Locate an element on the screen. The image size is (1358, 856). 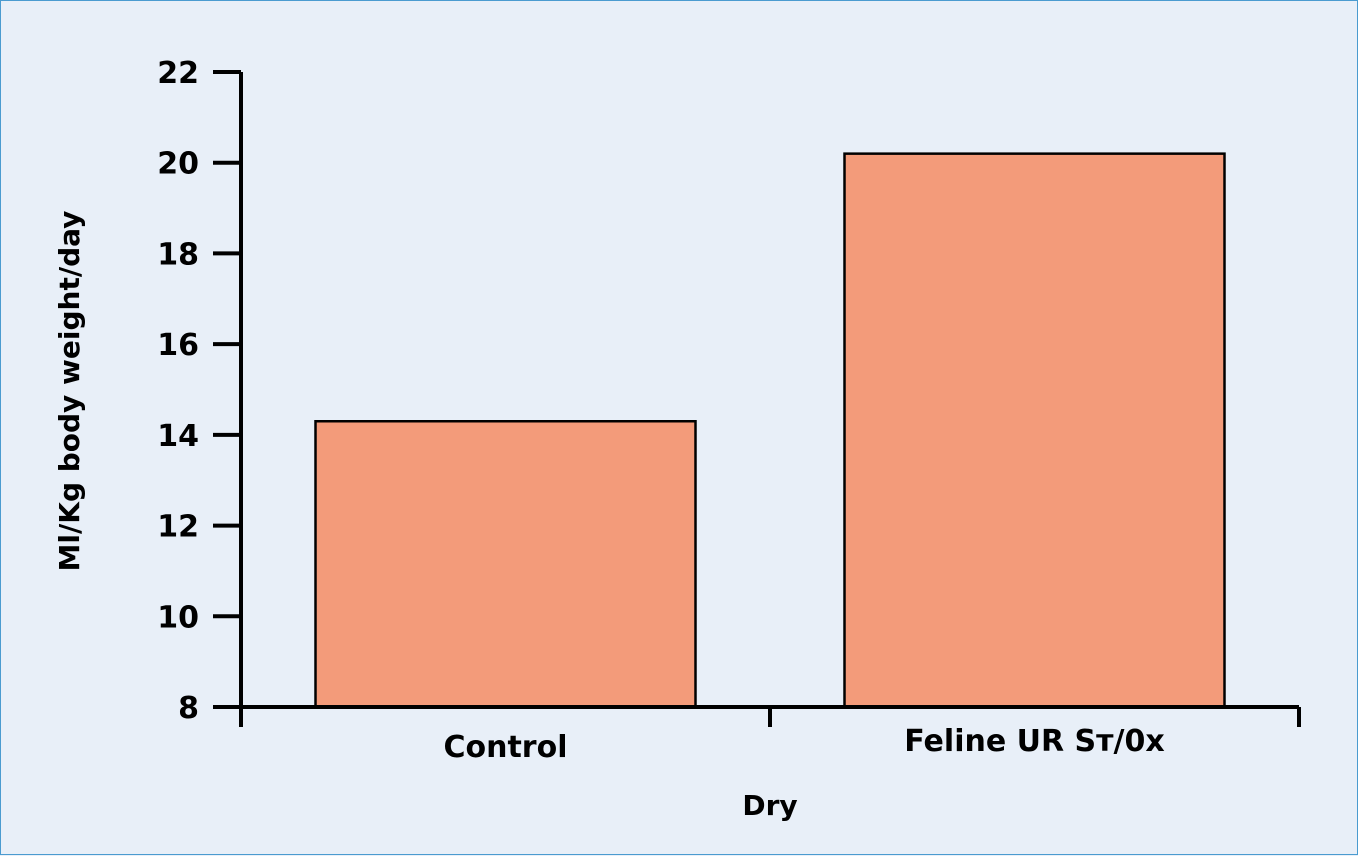
y-axis-title: Ml/Kg body weight/day is located at coordinates (69, 391).